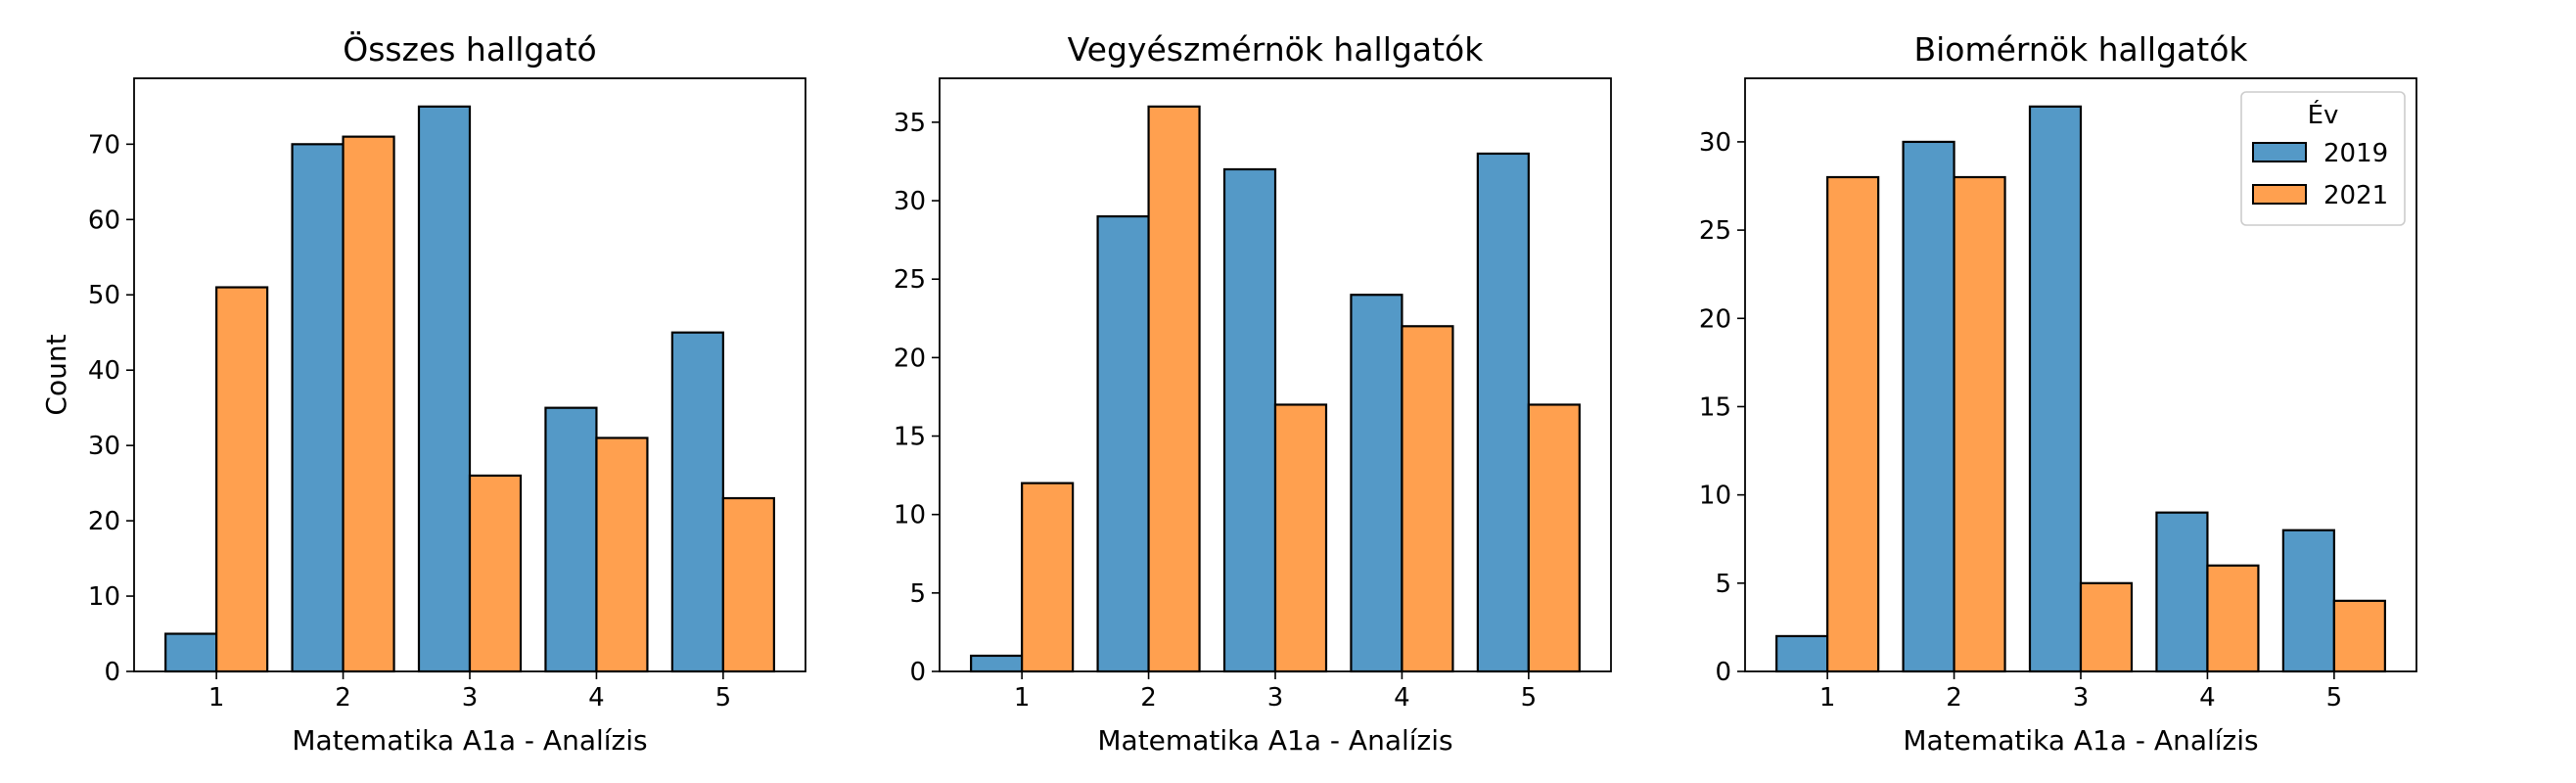 This screenshot has width=2576, height=783. I want to click on legend-label-2019: 2019, so click(2355, 153).